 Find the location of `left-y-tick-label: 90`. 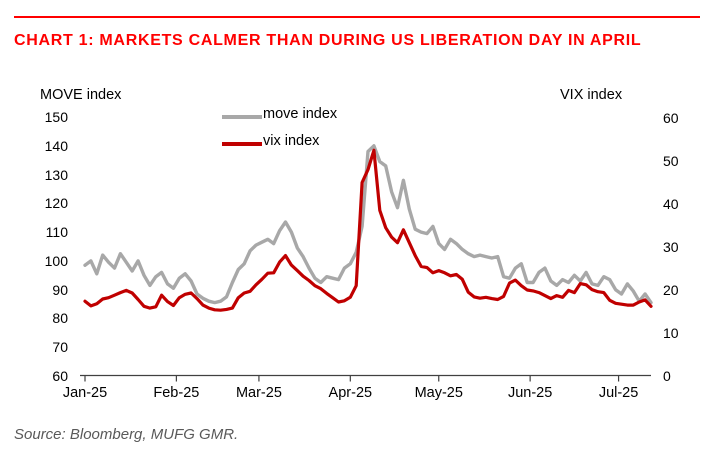

left-y-tick-label: 90 is located at coordinates (60, 289).